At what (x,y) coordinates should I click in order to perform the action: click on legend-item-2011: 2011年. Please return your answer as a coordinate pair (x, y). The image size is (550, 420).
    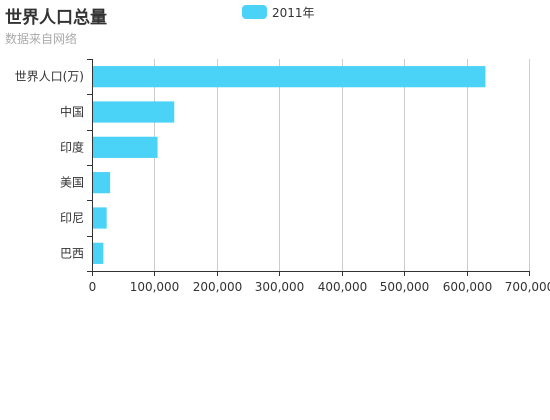
    Looking at the image, I should click on (278, 12).